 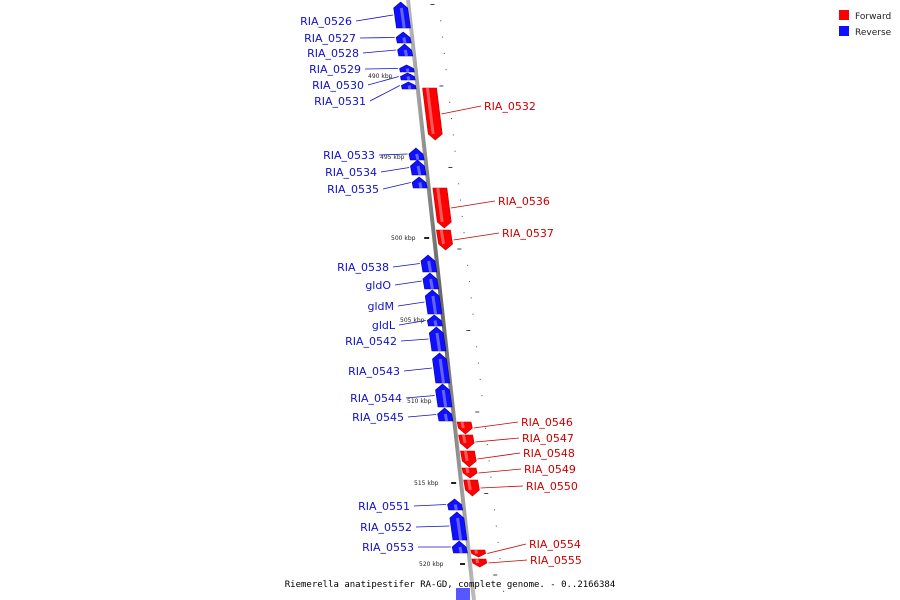 What do you see at coordinates (384, 325) in the screenshot?
I see `gene-label: gldL` at bounding box center [384, 325].